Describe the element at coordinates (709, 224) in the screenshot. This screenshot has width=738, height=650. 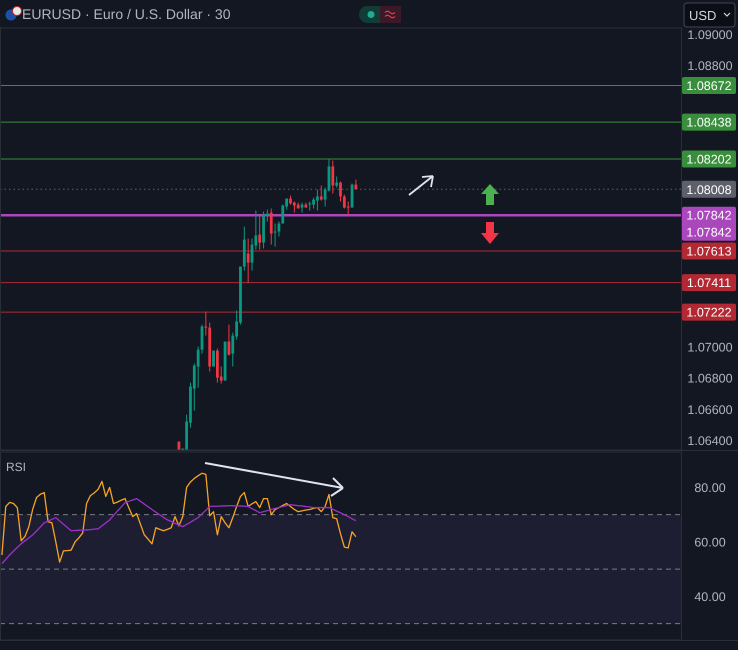
I see `ref-line-label: 1.07842 1.07842` at that location.